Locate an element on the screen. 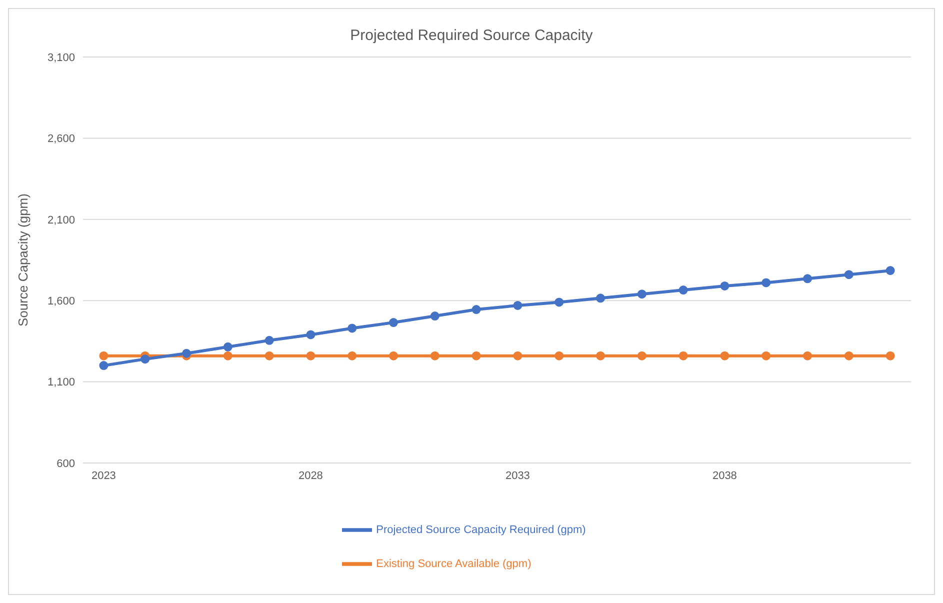  chart-title: Projected Required Source Capacity is located at coordinates (471, 36).